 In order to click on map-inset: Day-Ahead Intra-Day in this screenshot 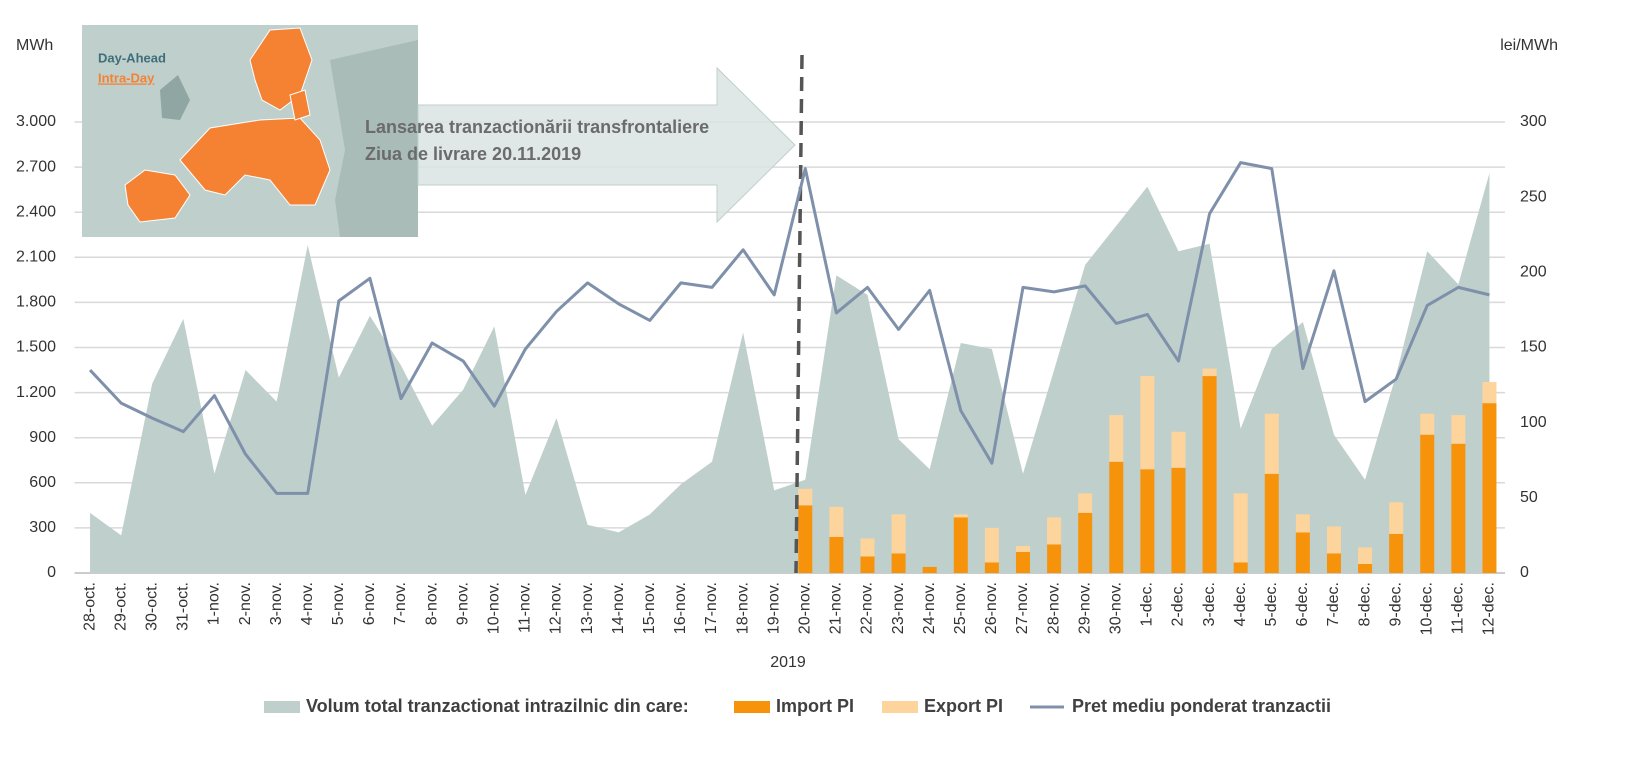, I will do `click(250, 131)`.